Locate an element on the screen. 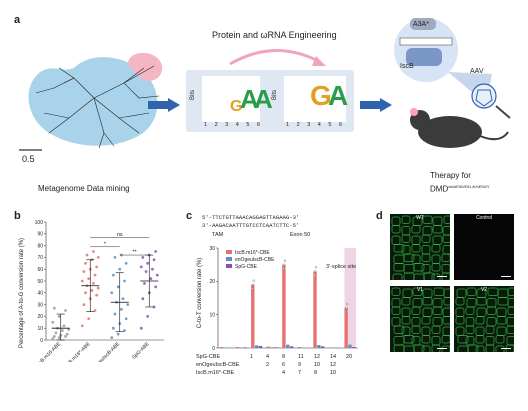 The image size is (528, 411). logo-position: 4 is located at coordinates (320, 125).